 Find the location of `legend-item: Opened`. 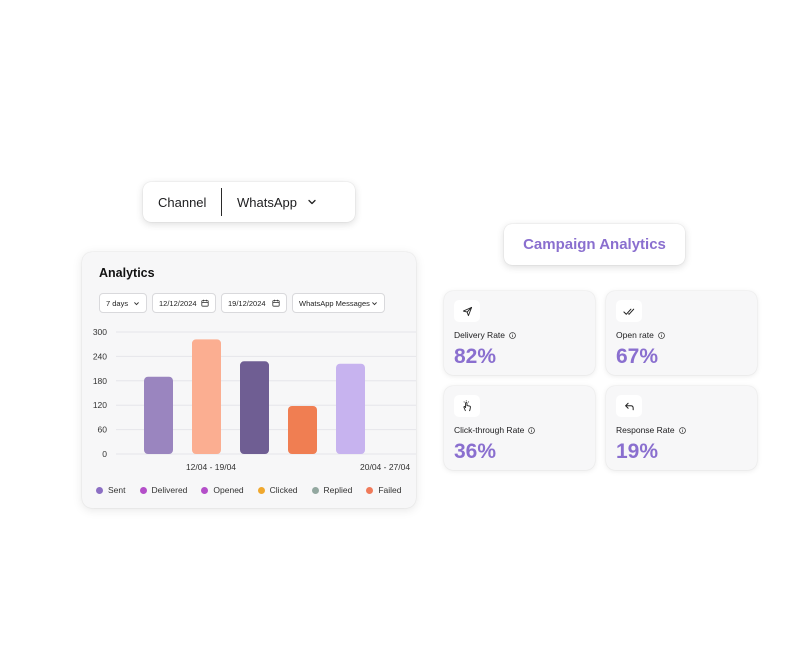

legend-item: Opened is located at coordinates (222, 490).